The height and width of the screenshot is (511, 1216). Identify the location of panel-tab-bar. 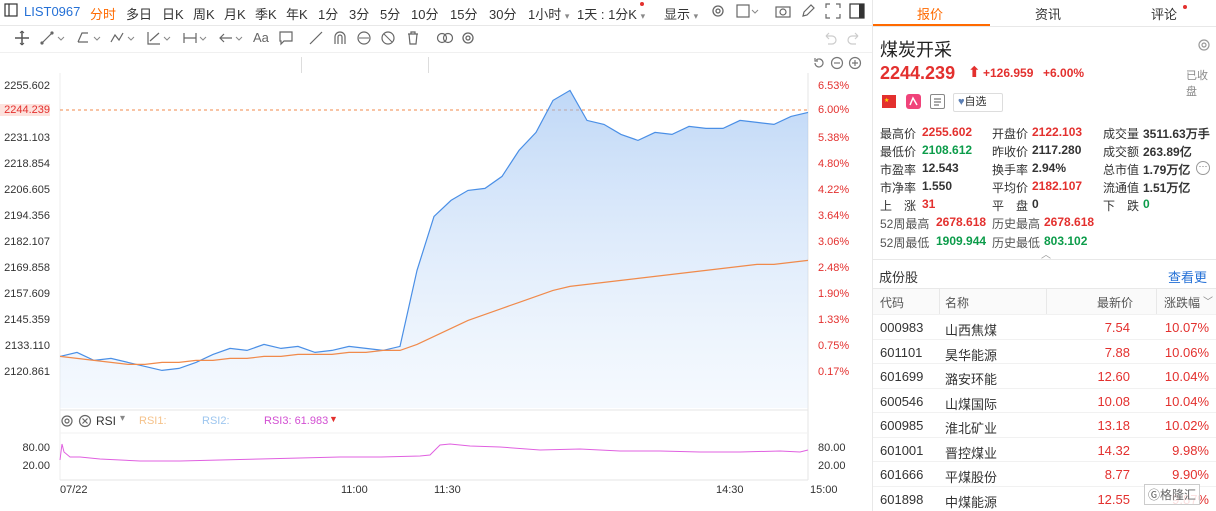
(1044, 13).